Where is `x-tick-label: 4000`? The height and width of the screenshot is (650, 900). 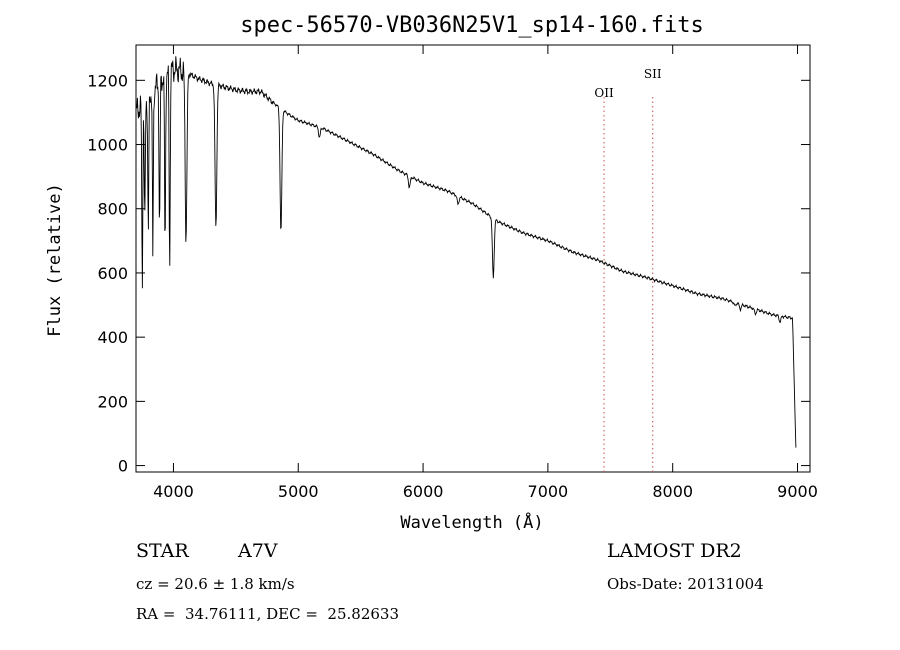
x-tick-label: 4000 is located at coordinates (173, 491).